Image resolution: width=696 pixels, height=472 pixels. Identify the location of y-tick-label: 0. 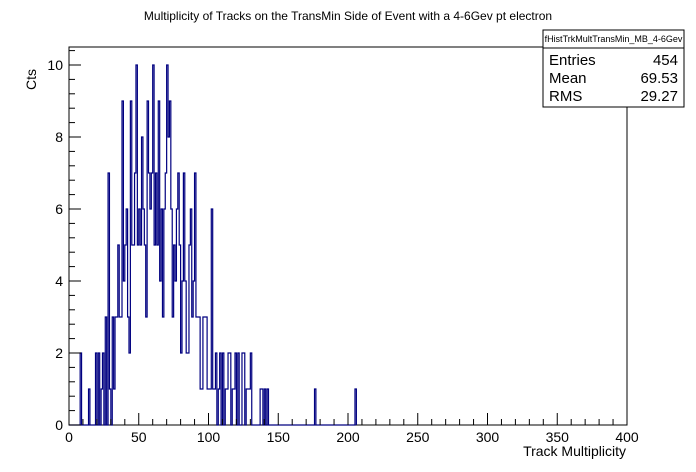
(59, 425).